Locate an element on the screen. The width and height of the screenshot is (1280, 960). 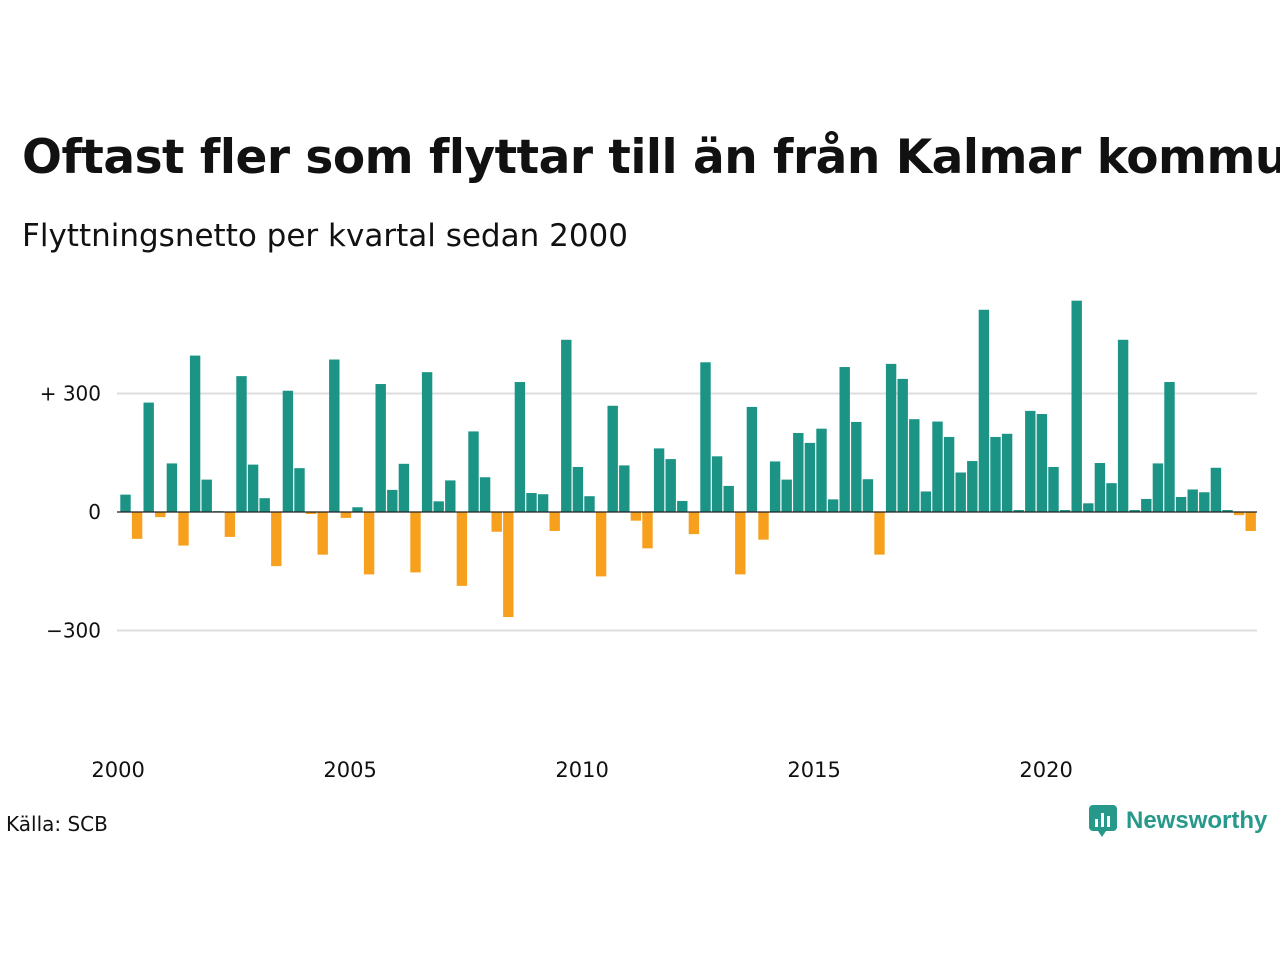
bar-2006K3 is located at coordinates (427, 442).